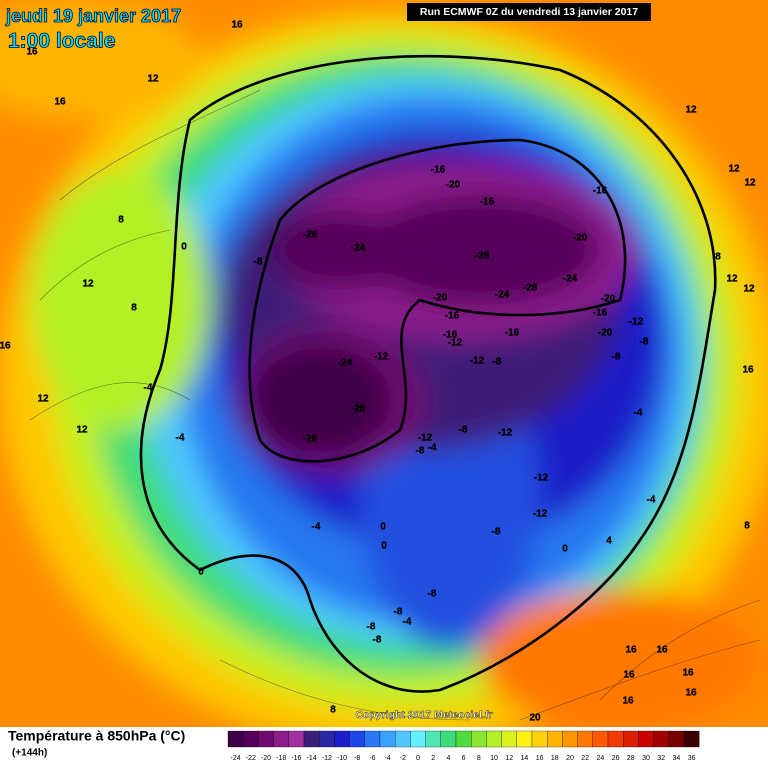 Image resolution: width=768 pixels, height=765 pixels. Describe the element at coordinates (342, 758) in the screenshot. I see `colorbar-tick-label: -10` at that location.